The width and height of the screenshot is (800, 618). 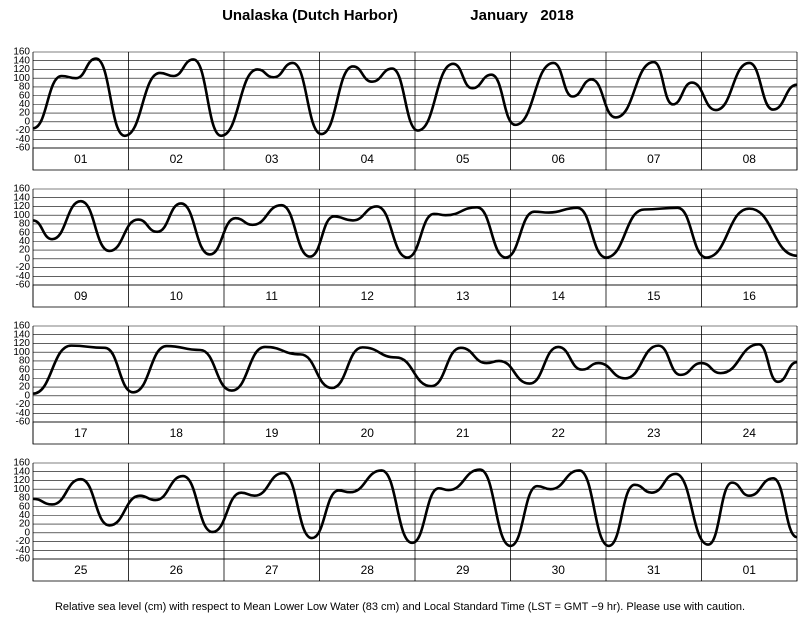 What do you see at coordinates (750, 296) in the screenshot?
I see `x-tick-label: 16` at bounding box center [750, 296].